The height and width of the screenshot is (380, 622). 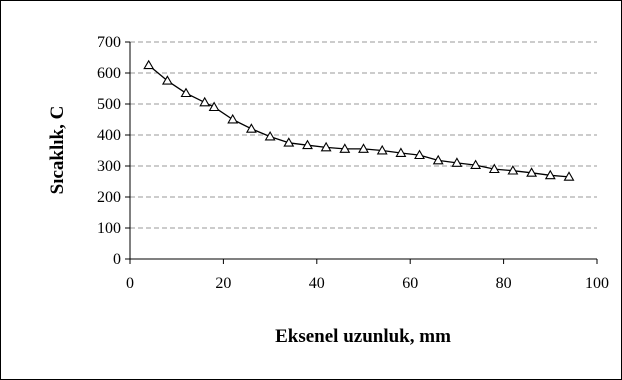 What do you see at coordinates (109, 104) in the screenshot?
I see `y-tick-label: 500` at bounding box center [109, 104].